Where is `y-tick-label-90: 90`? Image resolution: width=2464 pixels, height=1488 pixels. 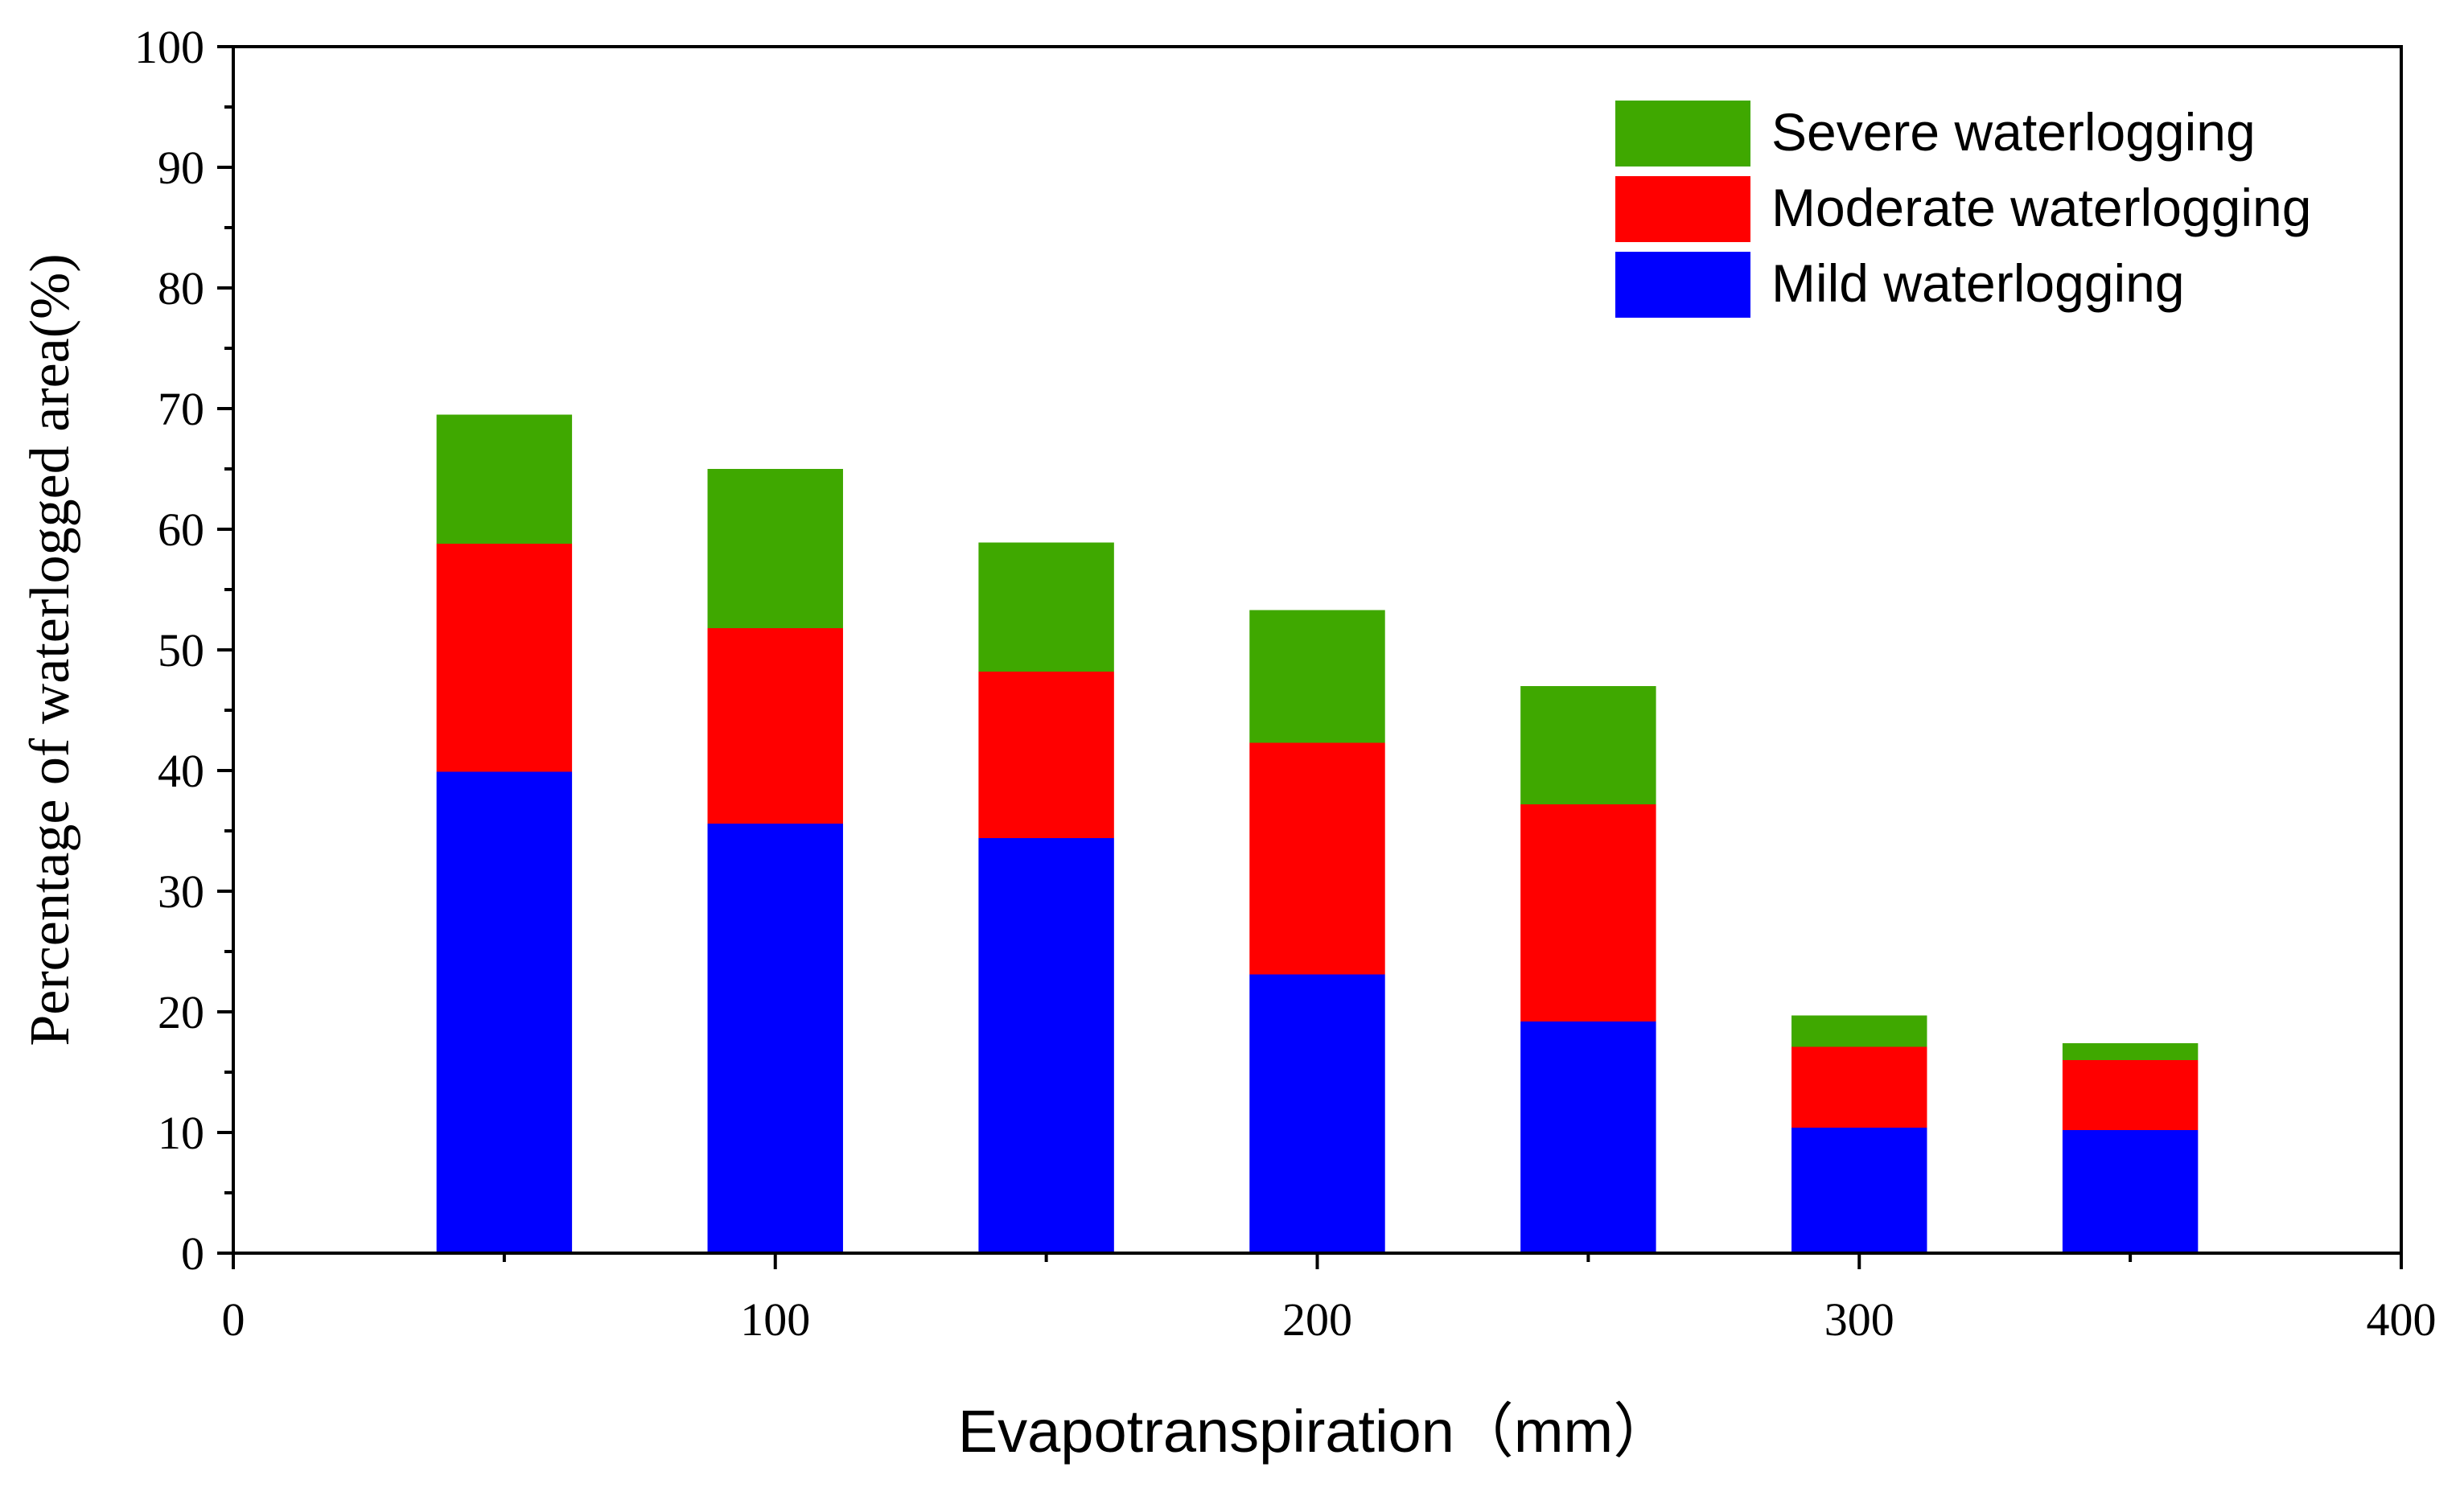
y-tick-label-90: 90 is located at coordinates (181, 168).